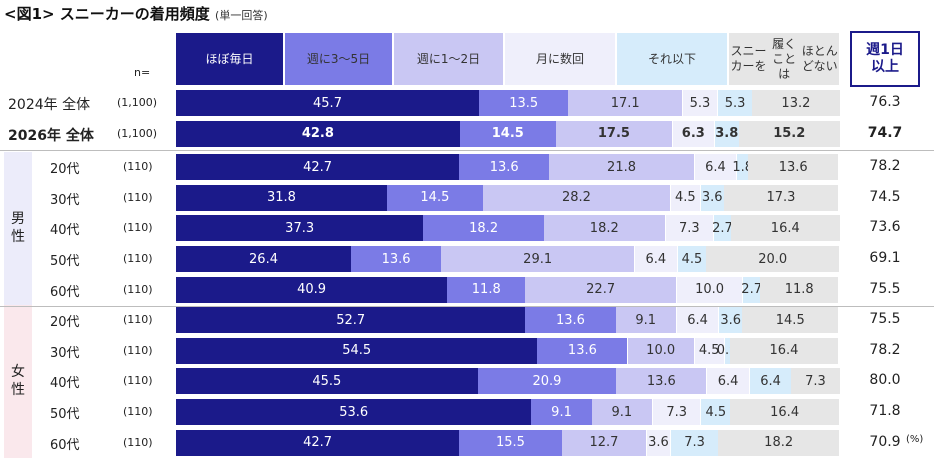 The height and width of the screenshot is (458, 934). Describe the element at coordinates (799, 290) in the screenshot. I see `data-label: 11.8` at that location.